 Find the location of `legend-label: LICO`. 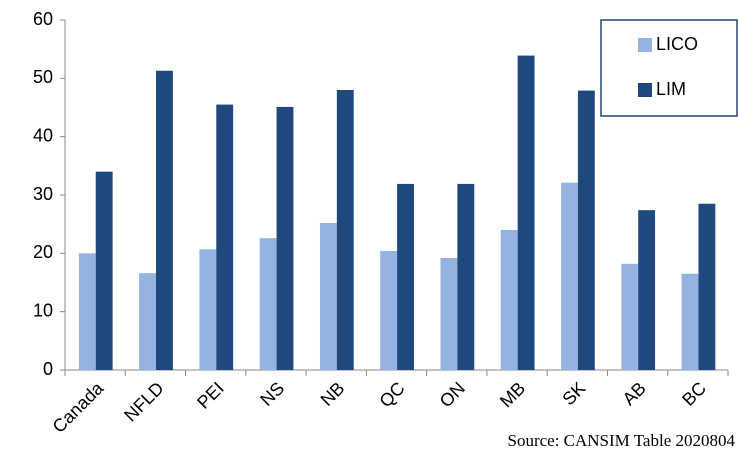

legend-label: LICO is located at coordinates (677, 44).